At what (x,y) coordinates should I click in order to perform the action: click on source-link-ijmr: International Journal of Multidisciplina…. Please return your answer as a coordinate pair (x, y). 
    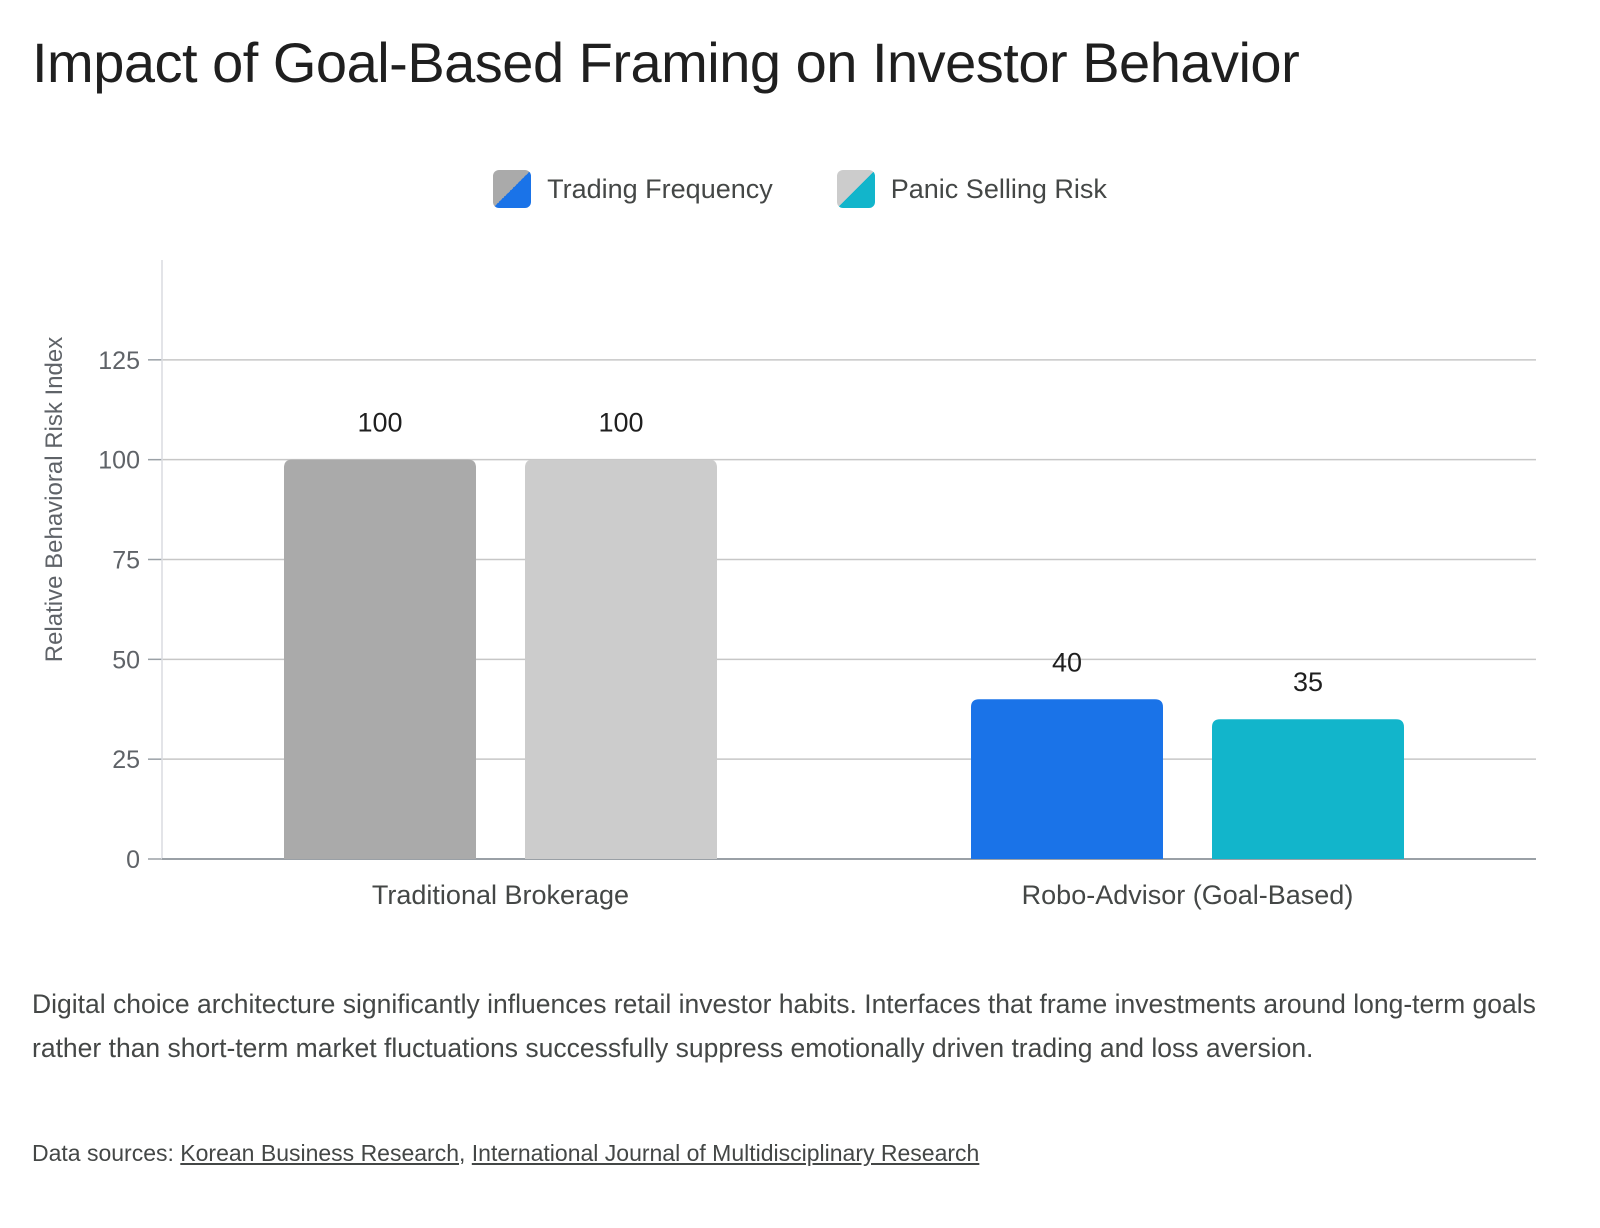
    Looking at the image, I should click on (725, 1153).